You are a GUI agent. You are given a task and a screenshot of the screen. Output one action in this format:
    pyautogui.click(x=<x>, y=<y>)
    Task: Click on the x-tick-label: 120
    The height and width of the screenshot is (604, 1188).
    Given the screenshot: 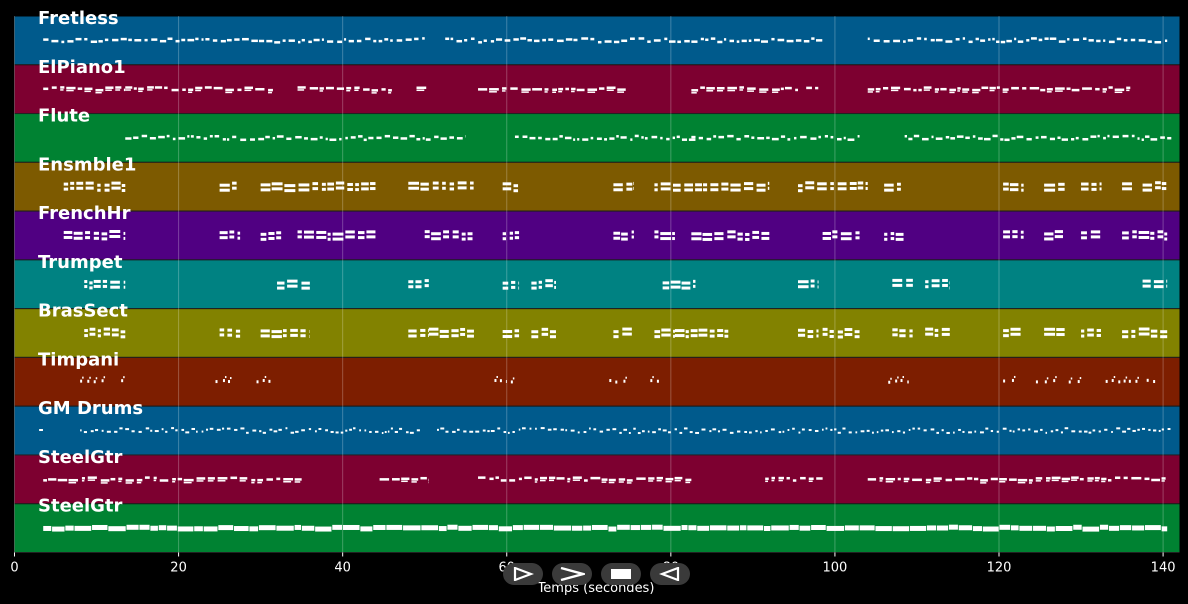 What is the action you would take?
    pyautogui.click(x=999, y=568)
    